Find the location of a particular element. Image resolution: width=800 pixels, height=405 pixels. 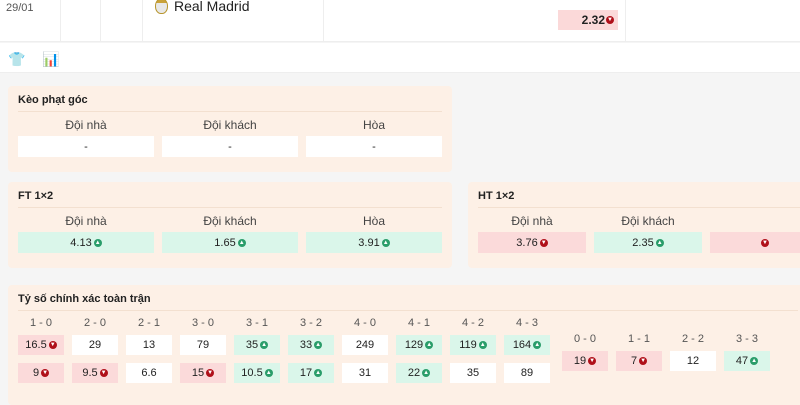

score-label: 1 - 1 is located at coordinates (638, 339).